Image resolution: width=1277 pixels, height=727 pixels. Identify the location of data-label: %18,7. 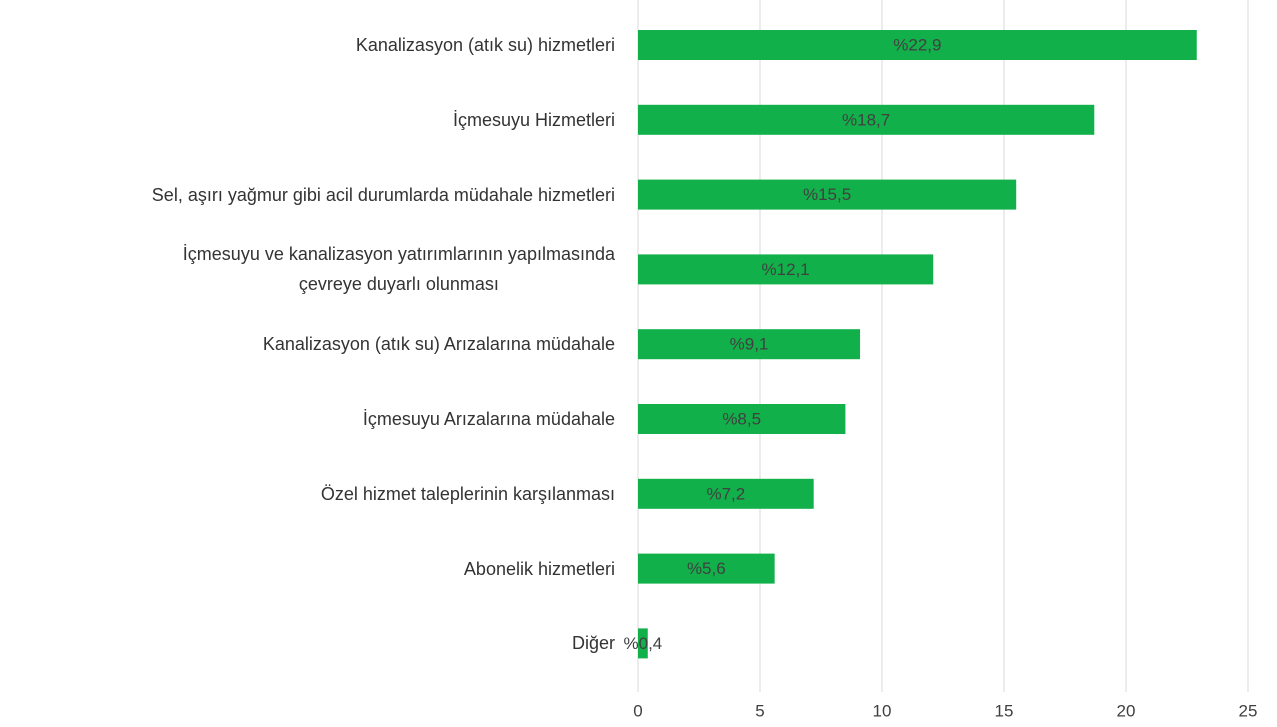
(866, 119).